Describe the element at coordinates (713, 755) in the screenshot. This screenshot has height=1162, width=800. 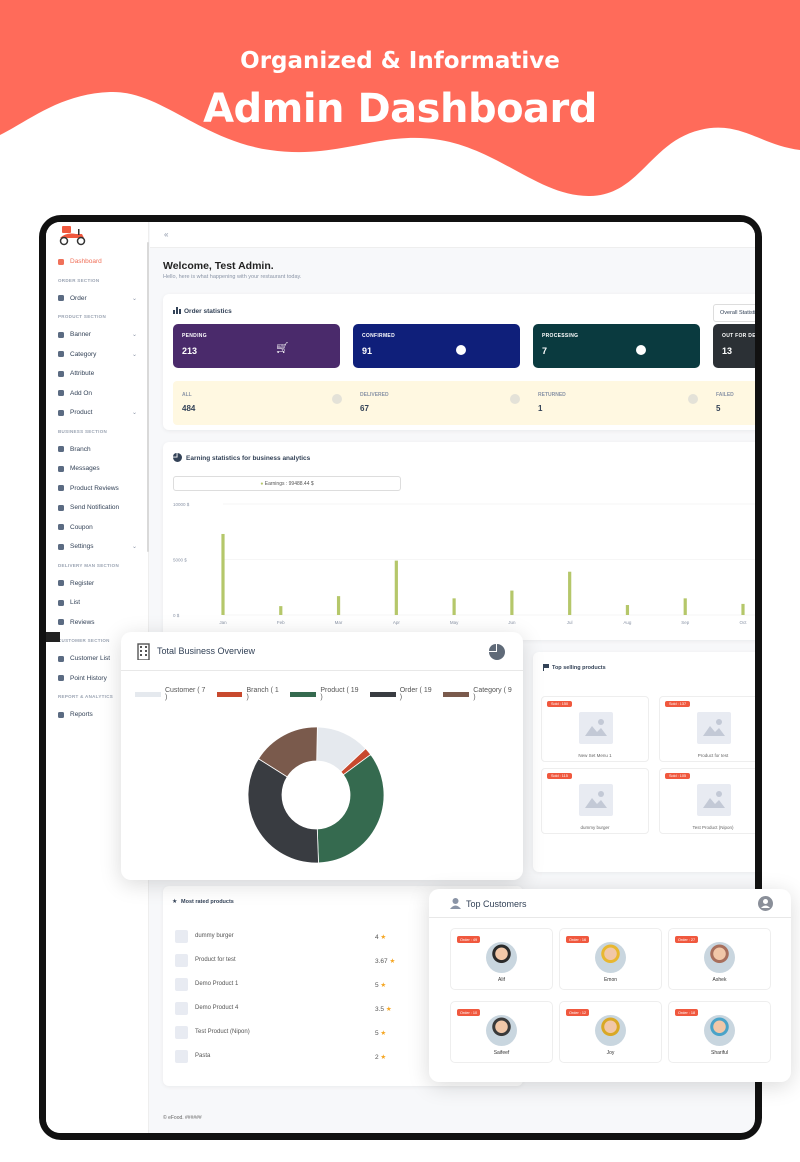
I see `product-name: Product for test` at that location.